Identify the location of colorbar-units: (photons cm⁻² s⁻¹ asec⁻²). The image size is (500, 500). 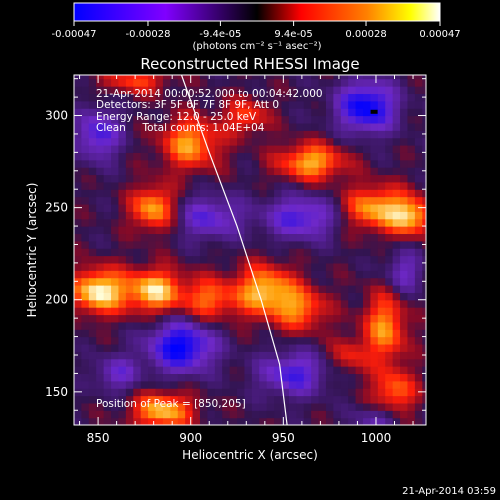
(256, 46).